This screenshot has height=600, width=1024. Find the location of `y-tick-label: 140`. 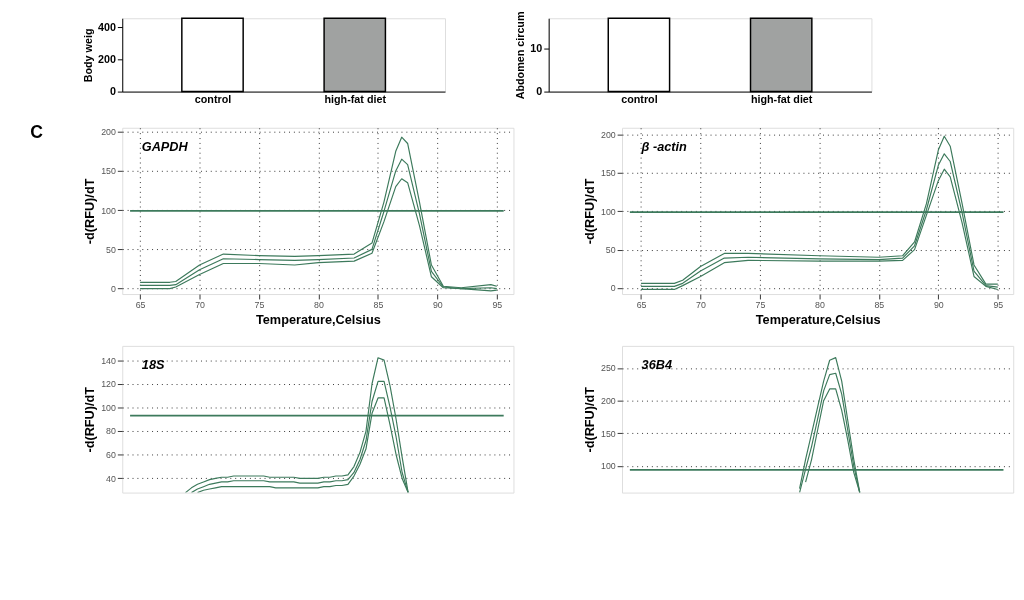

y-tick-label: 140 is located at coordinates (108, 360).